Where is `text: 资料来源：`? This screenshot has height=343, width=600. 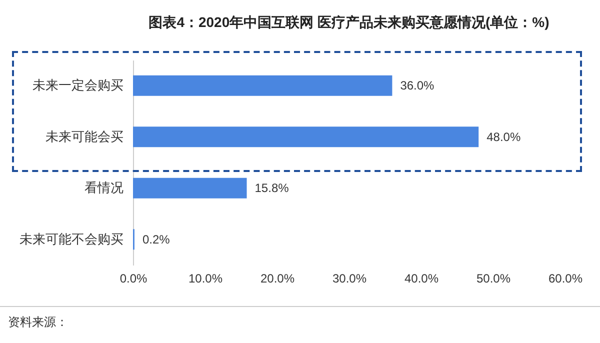 text: 资料来源： is located at coordinates (38, 322).